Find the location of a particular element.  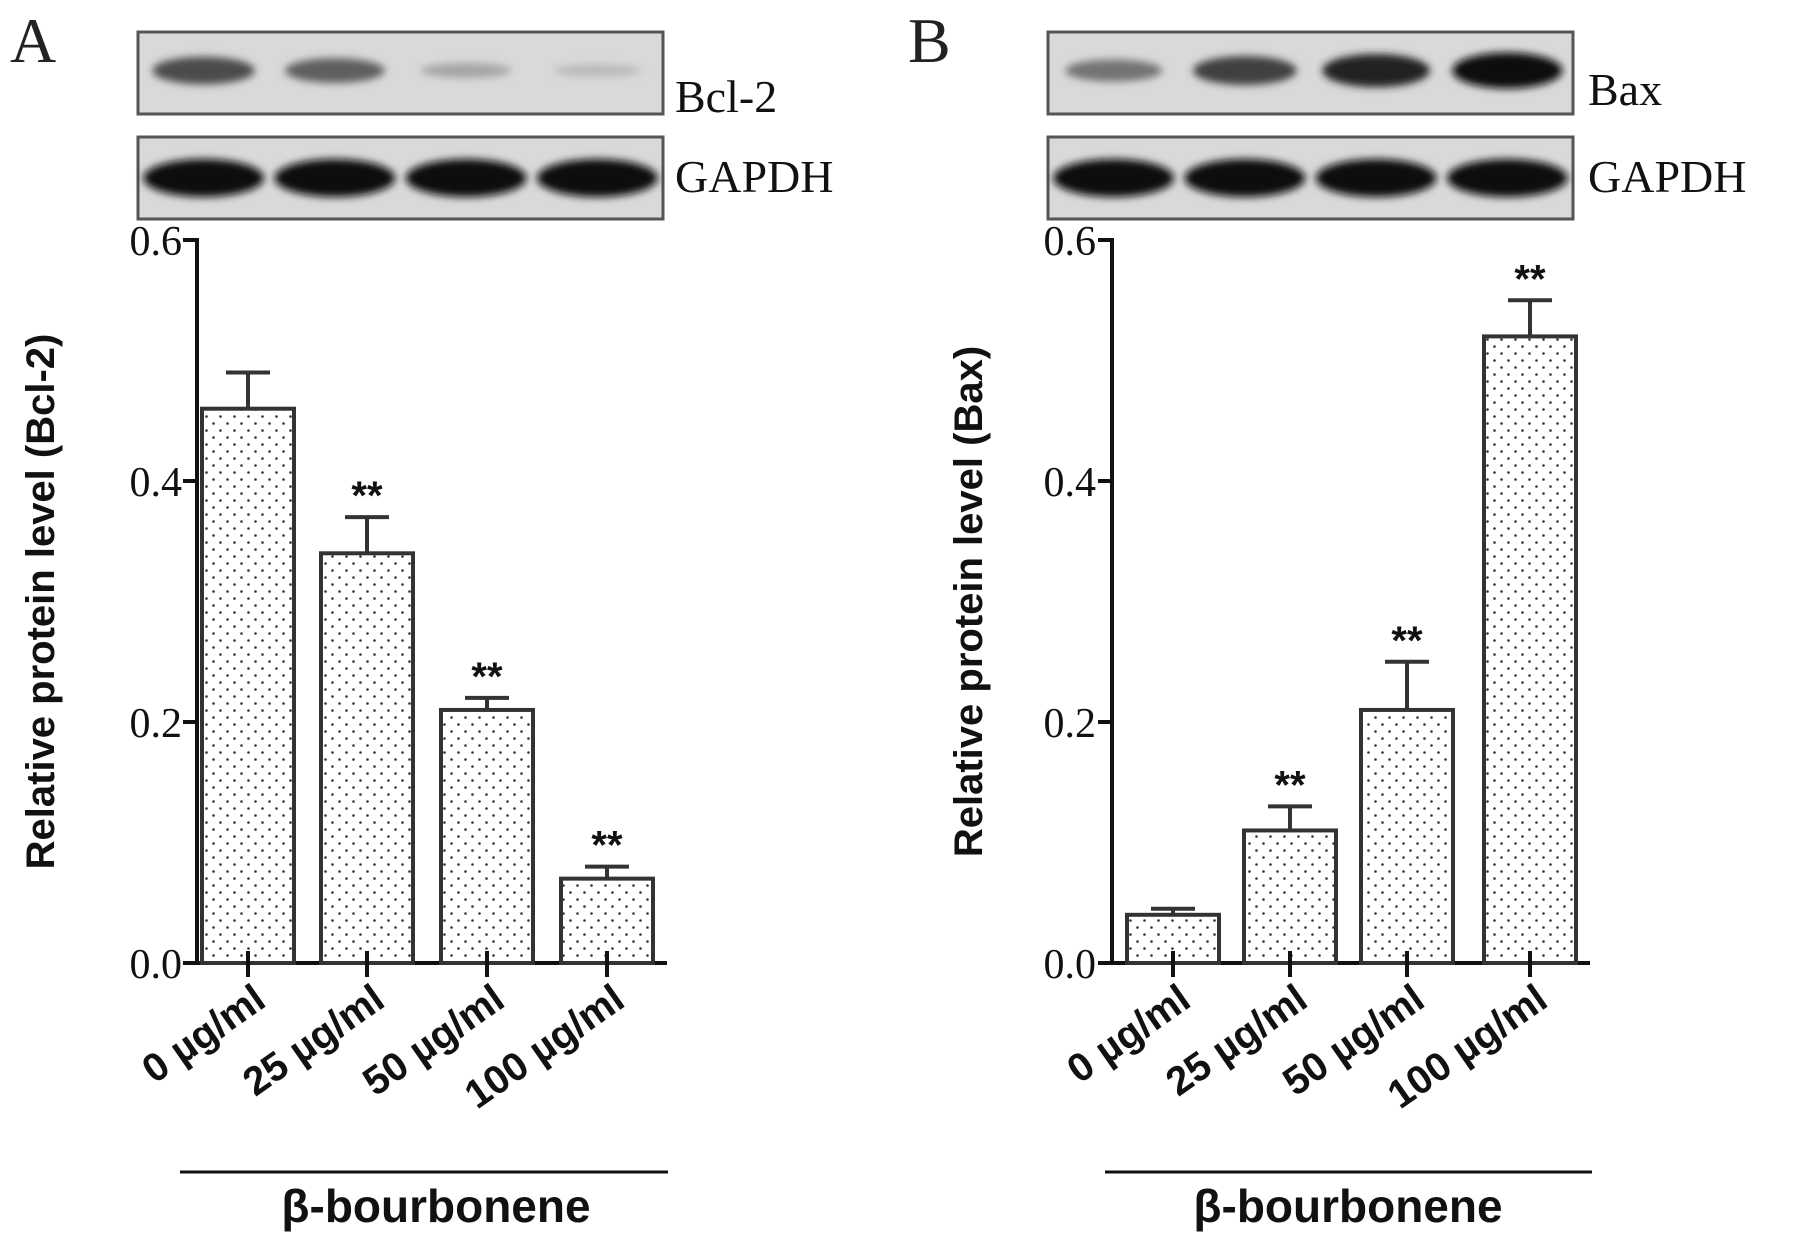

panel-letter: B is located at coordinates (929, 40).